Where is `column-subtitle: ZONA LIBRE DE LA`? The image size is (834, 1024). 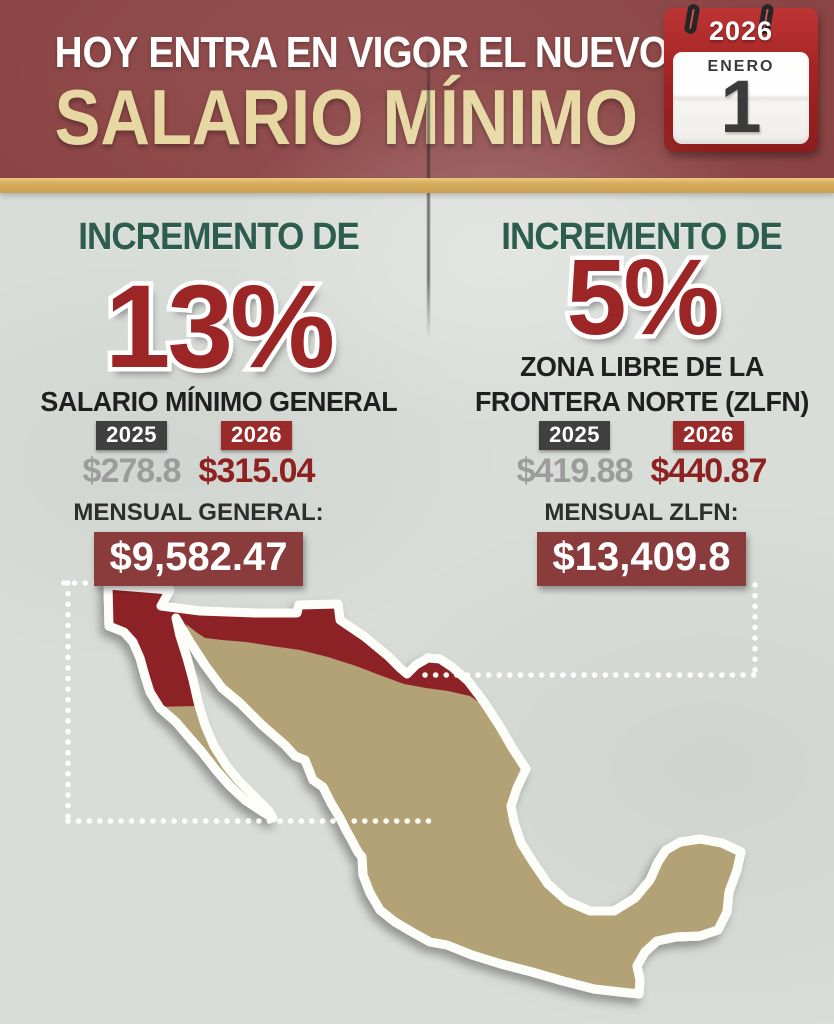
column-subtitle: ZONA LIBRE DE LA is located at coordinates (641, 367).